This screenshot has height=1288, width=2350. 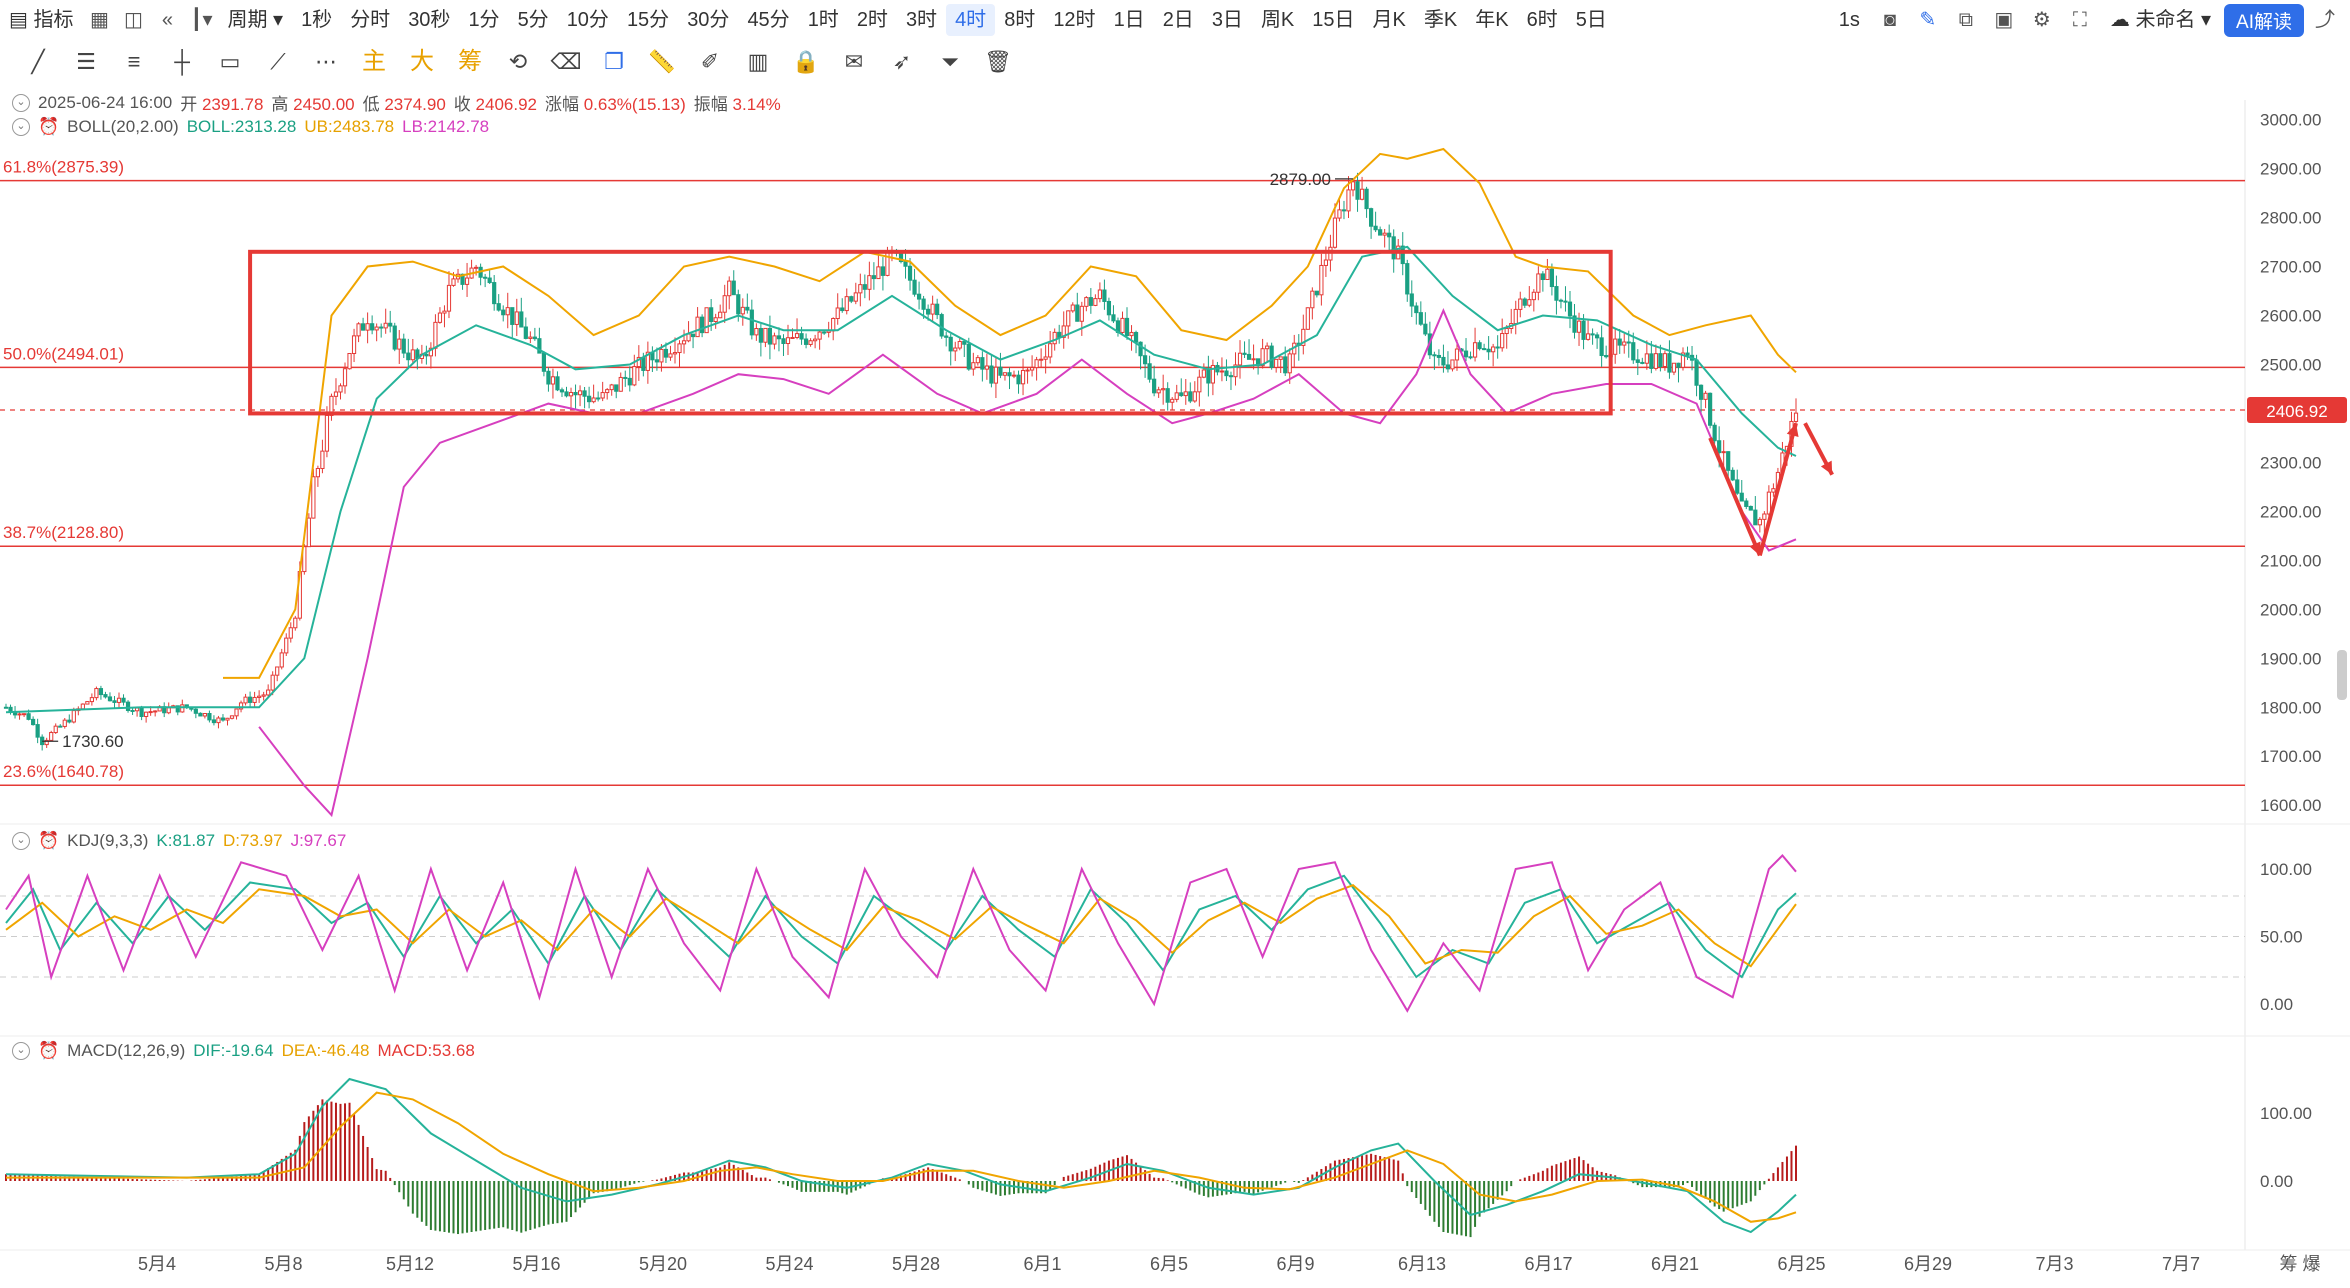 I want to click on period-22: 年K, so click(x=1492, y=20).